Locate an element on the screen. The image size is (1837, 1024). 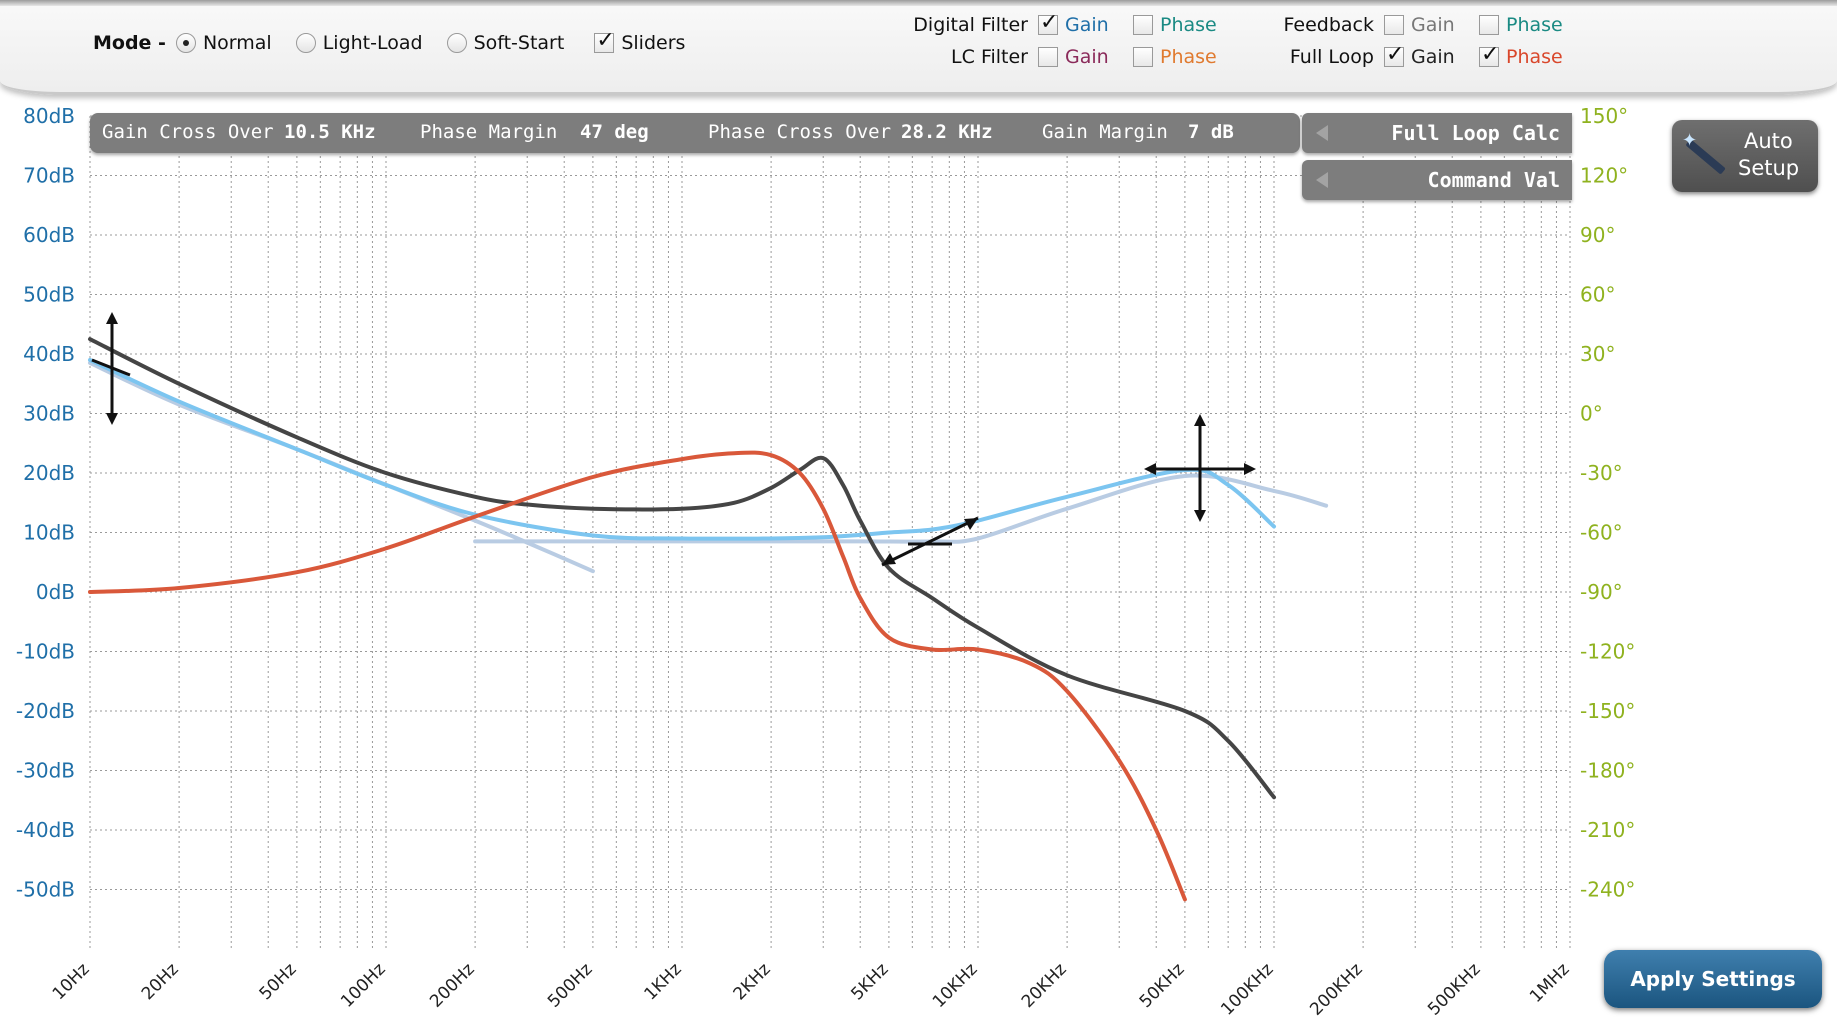
y-left-tick-label: 70dB is located at coordinates (49, 176).